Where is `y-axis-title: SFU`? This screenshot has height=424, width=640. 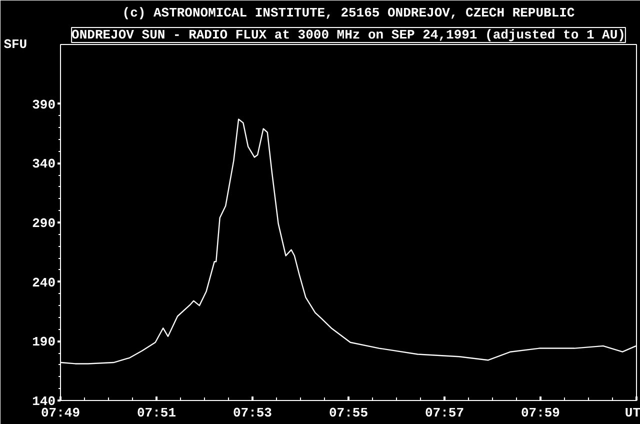 y-axis-title: SFU is located at coordinates (16, 44).